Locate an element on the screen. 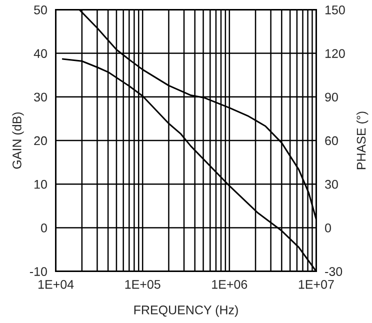  x-tick-label: 1E+06 is located at coordinates (230, 284).